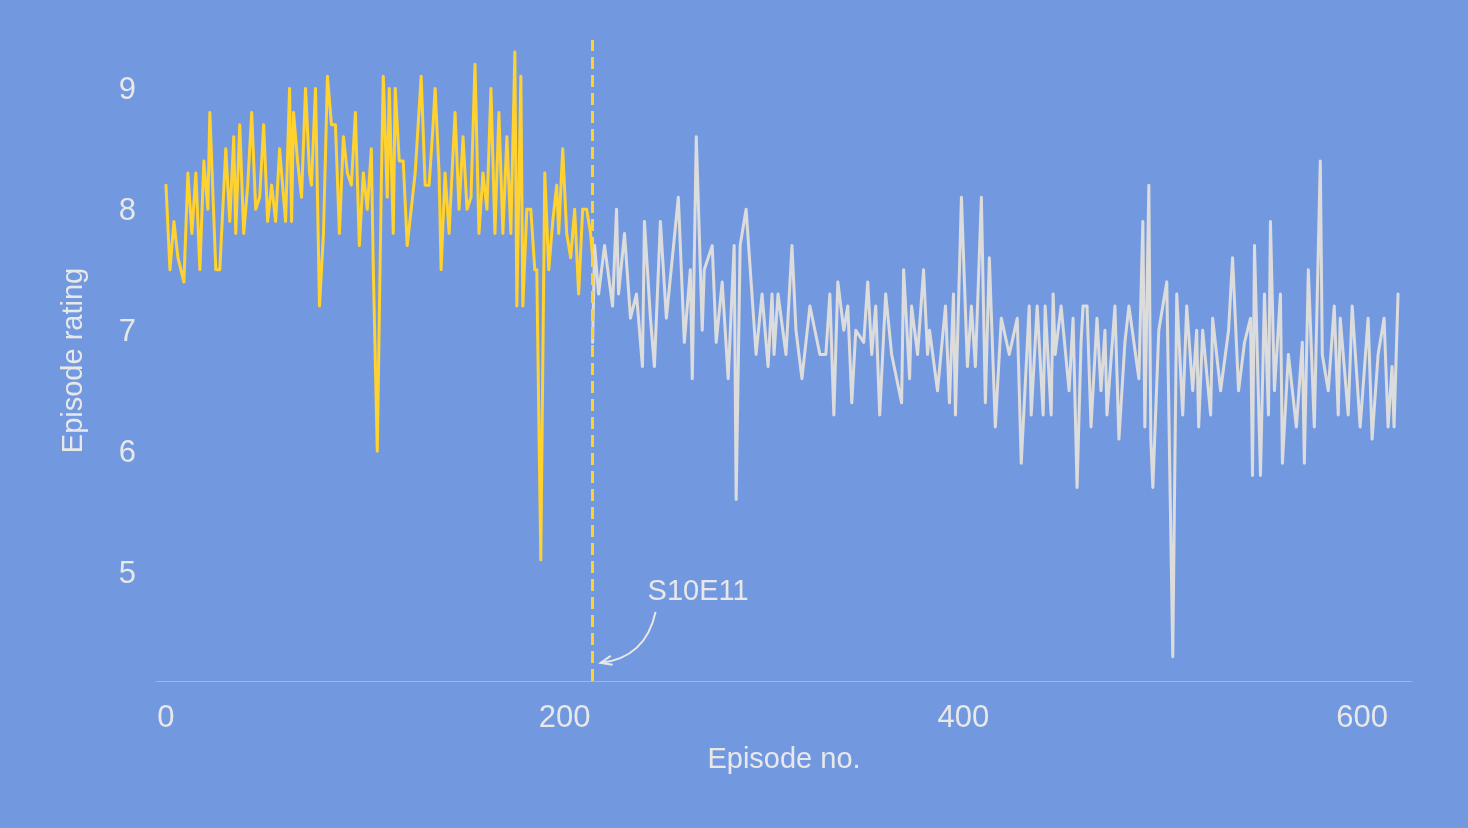 The height and width of the screenshot is (828, 1468). Describe the element at coordinates (784, 757) in the screenshot. I see `x-axis-title: Episode no.` at that location.